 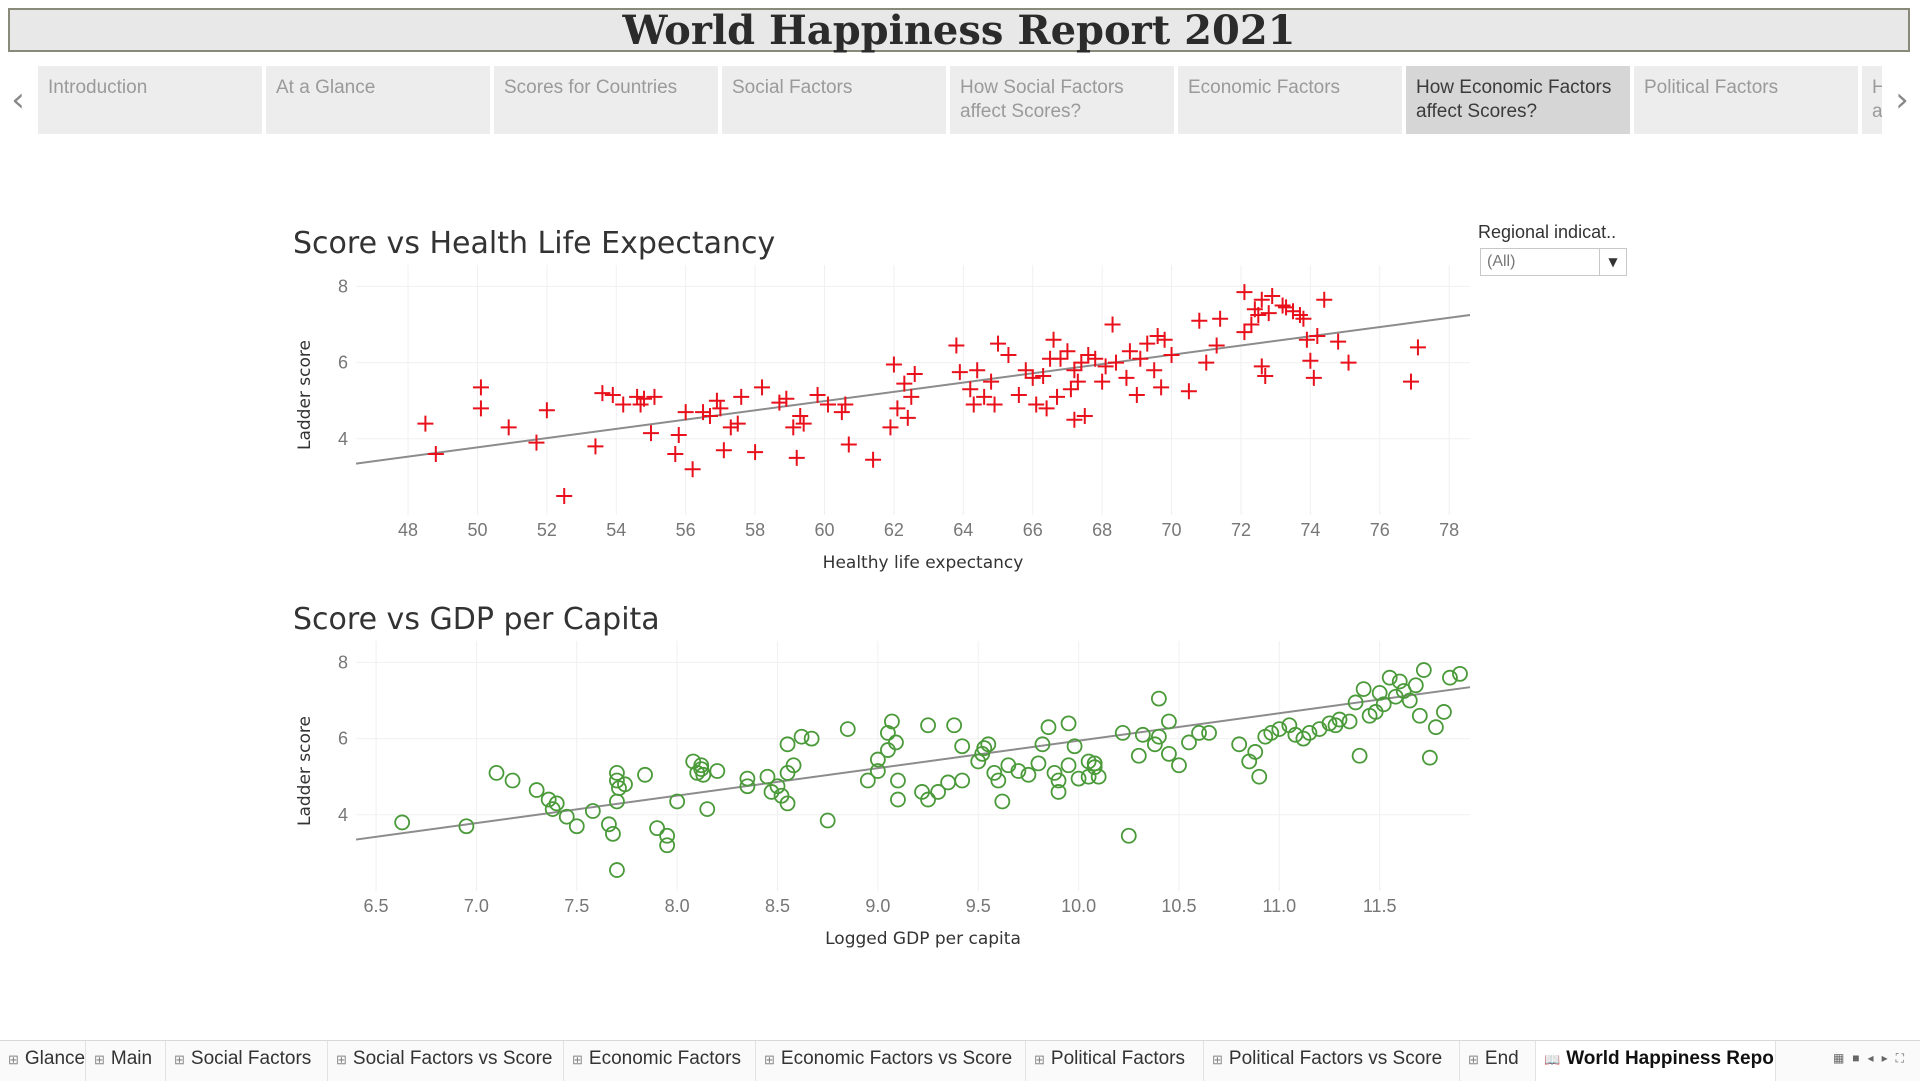 What do you see at coordinates (777, 906) in the screenshot?
I see `gdp-x-tick-label: 8.5` at bounding box center [777, 906].